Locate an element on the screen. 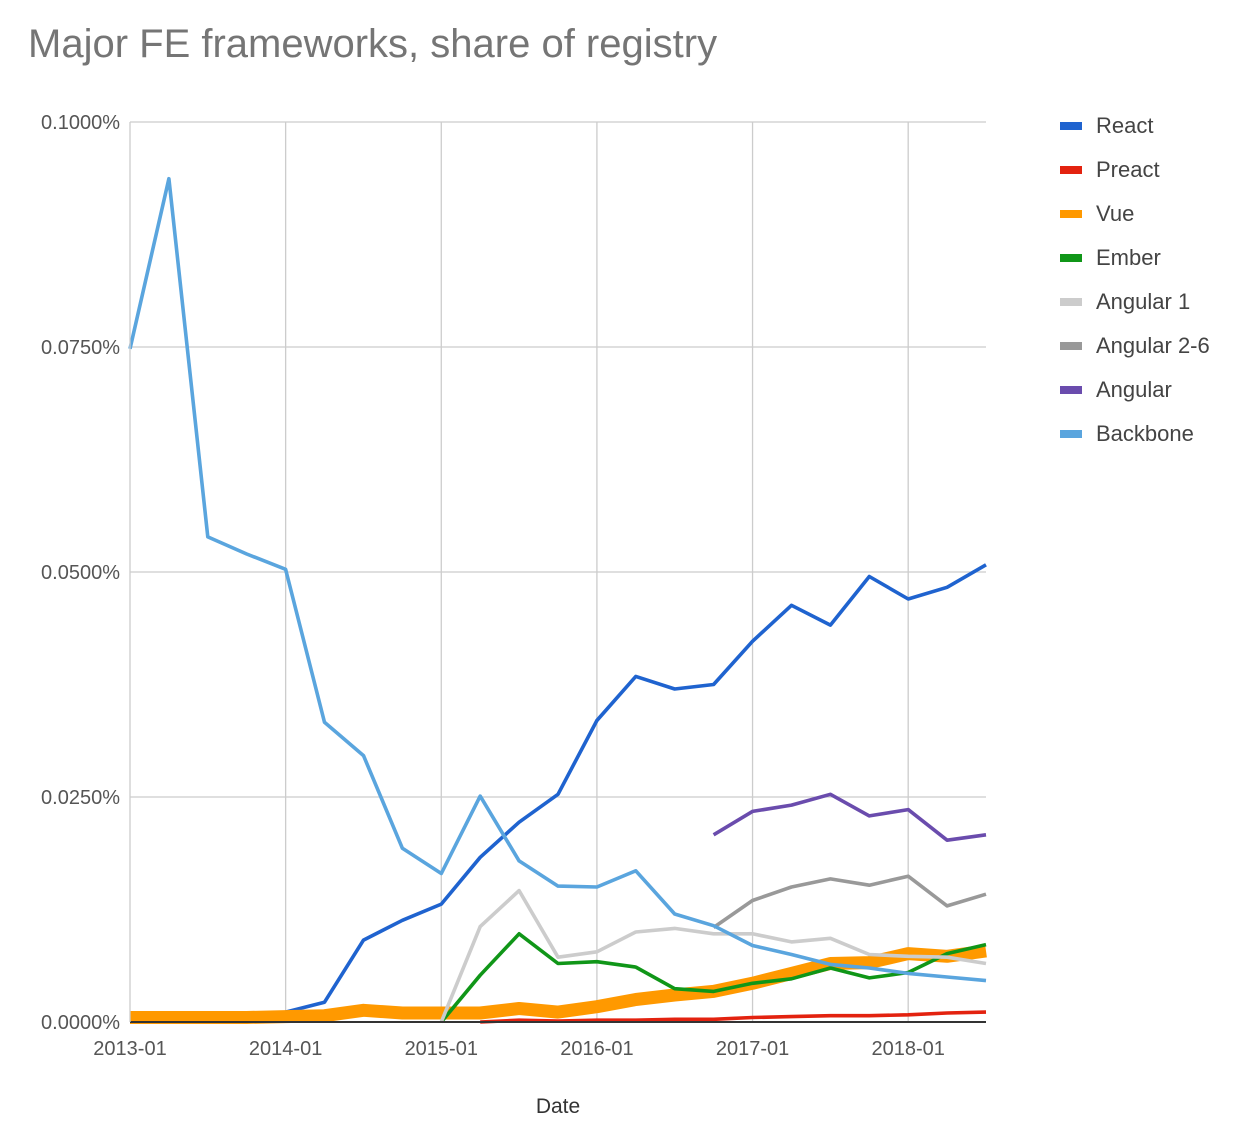 The image size is (1234, 1132). y-tick-label: 0.0750% is located at coordinates (80, 348).